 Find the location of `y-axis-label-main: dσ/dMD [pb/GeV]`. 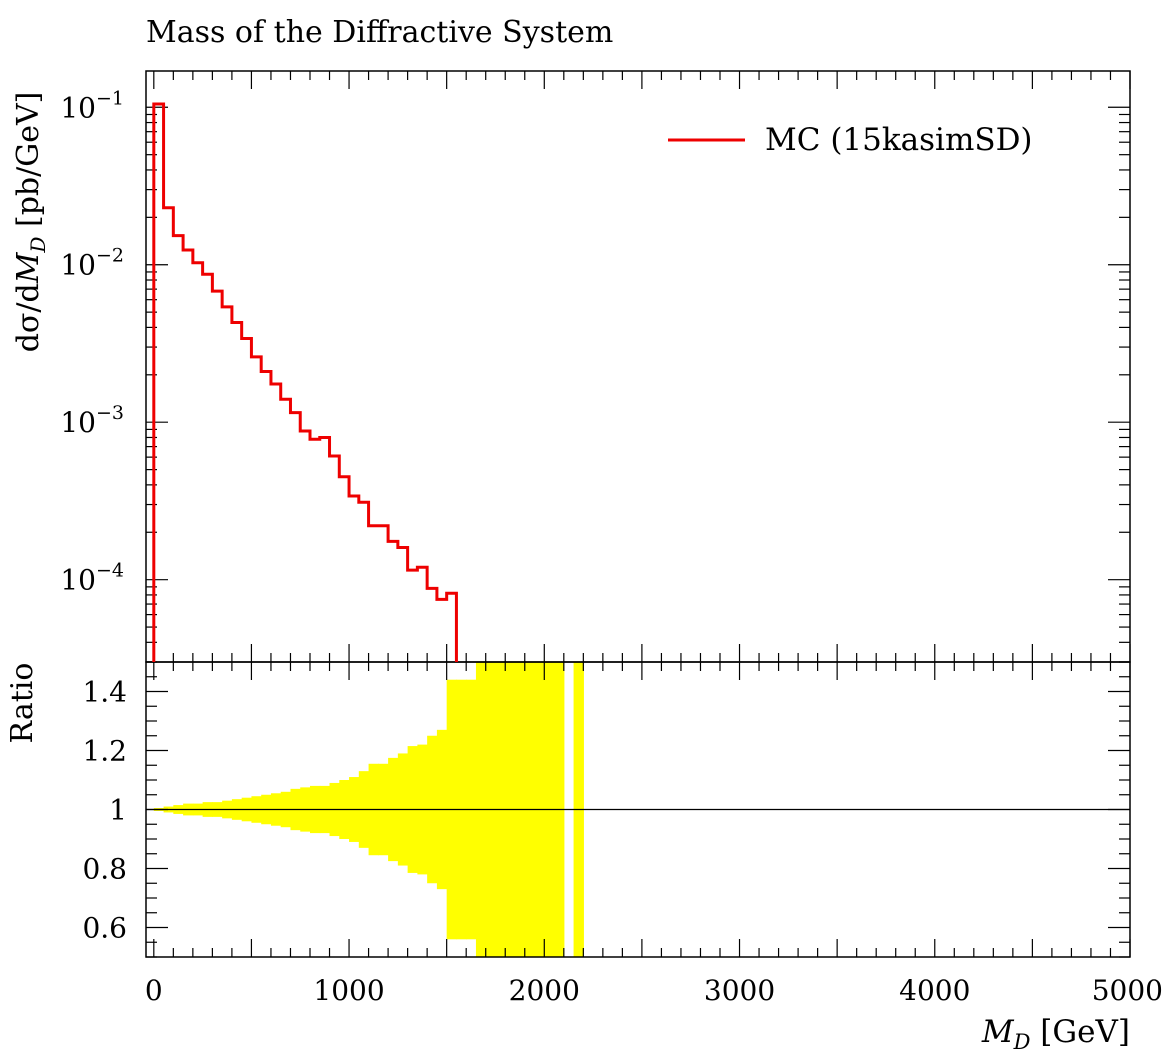

y-axis-label-main: dσ/dMD [pb/GeV] is located at coordinates (30, 222).